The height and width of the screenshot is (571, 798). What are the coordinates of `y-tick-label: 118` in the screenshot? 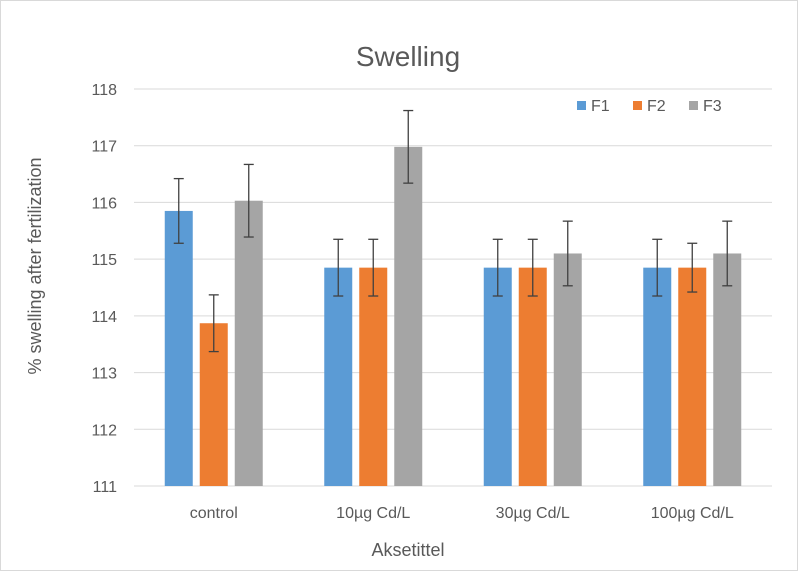 It's located at (104, 90).